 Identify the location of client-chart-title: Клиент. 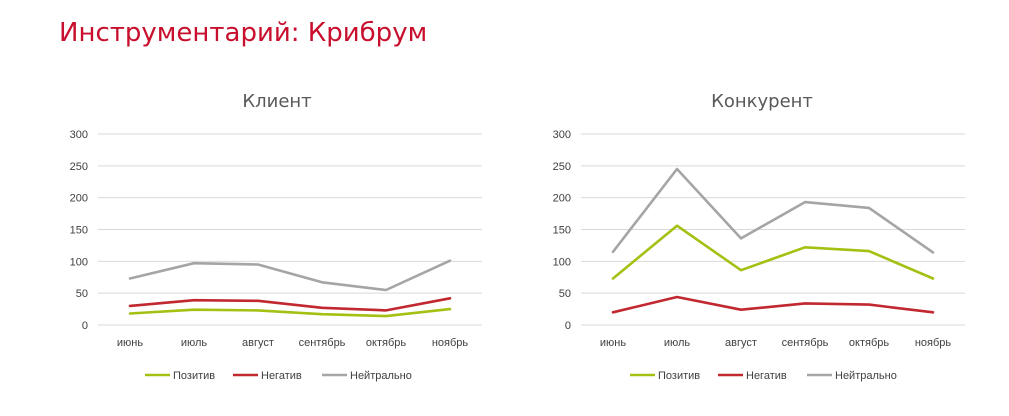
(276, 101).